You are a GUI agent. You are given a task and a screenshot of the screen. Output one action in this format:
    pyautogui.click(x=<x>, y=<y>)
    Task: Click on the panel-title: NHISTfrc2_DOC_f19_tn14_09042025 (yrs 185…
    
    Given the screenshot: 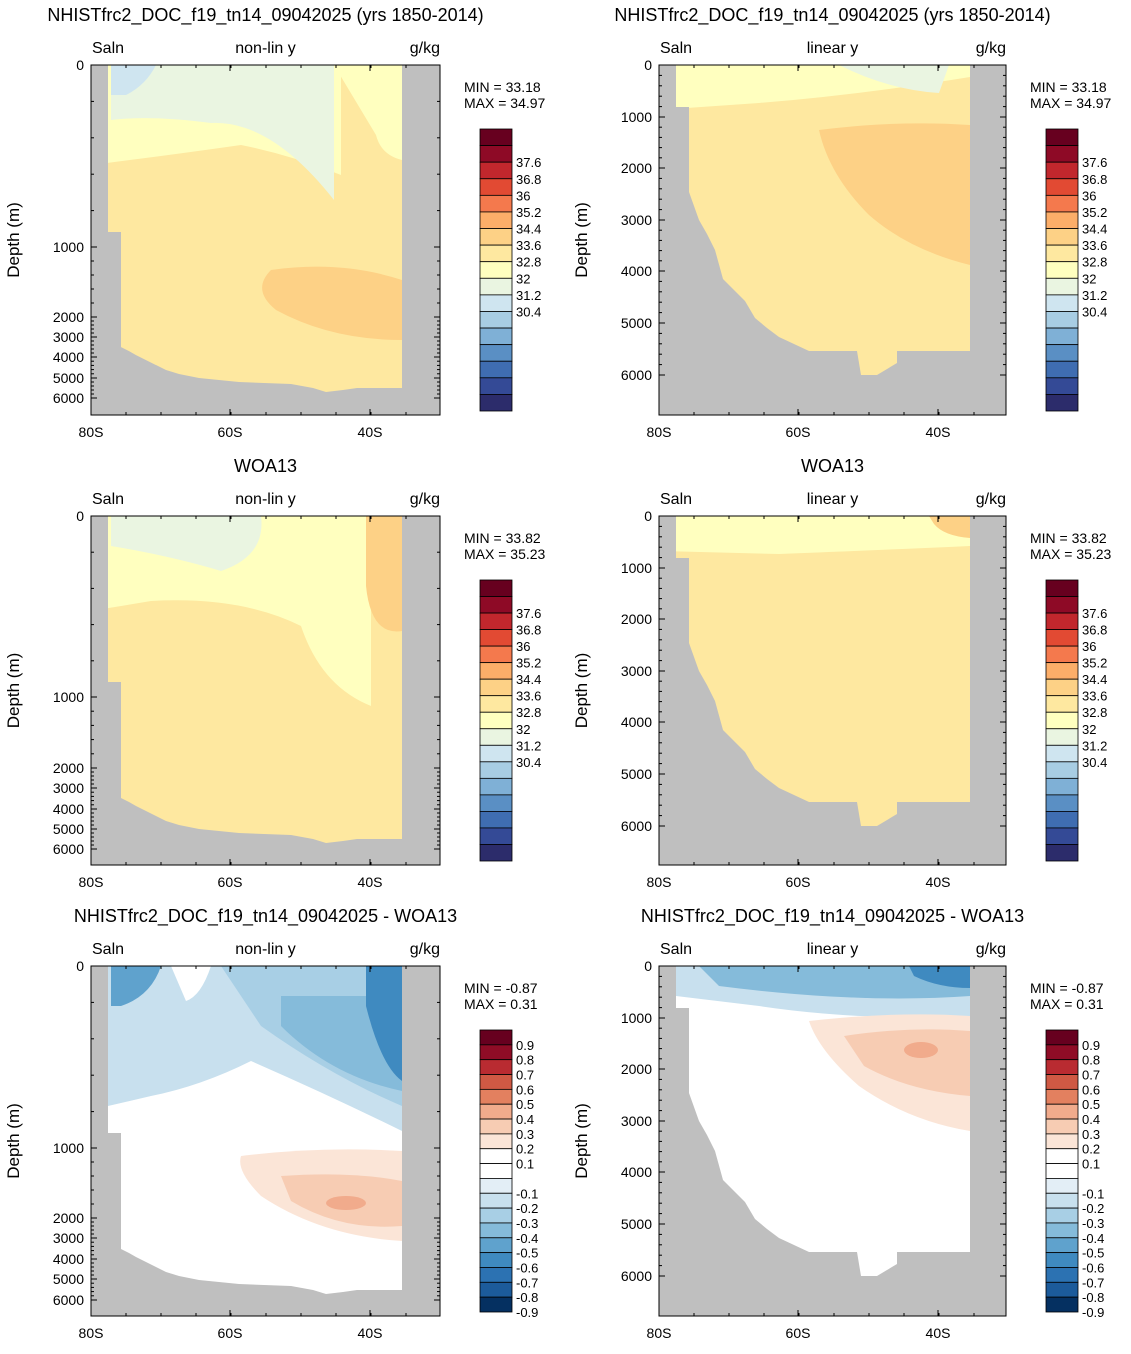 What is the action you would take?
    pyautogui.click(x=832, y=15)
    